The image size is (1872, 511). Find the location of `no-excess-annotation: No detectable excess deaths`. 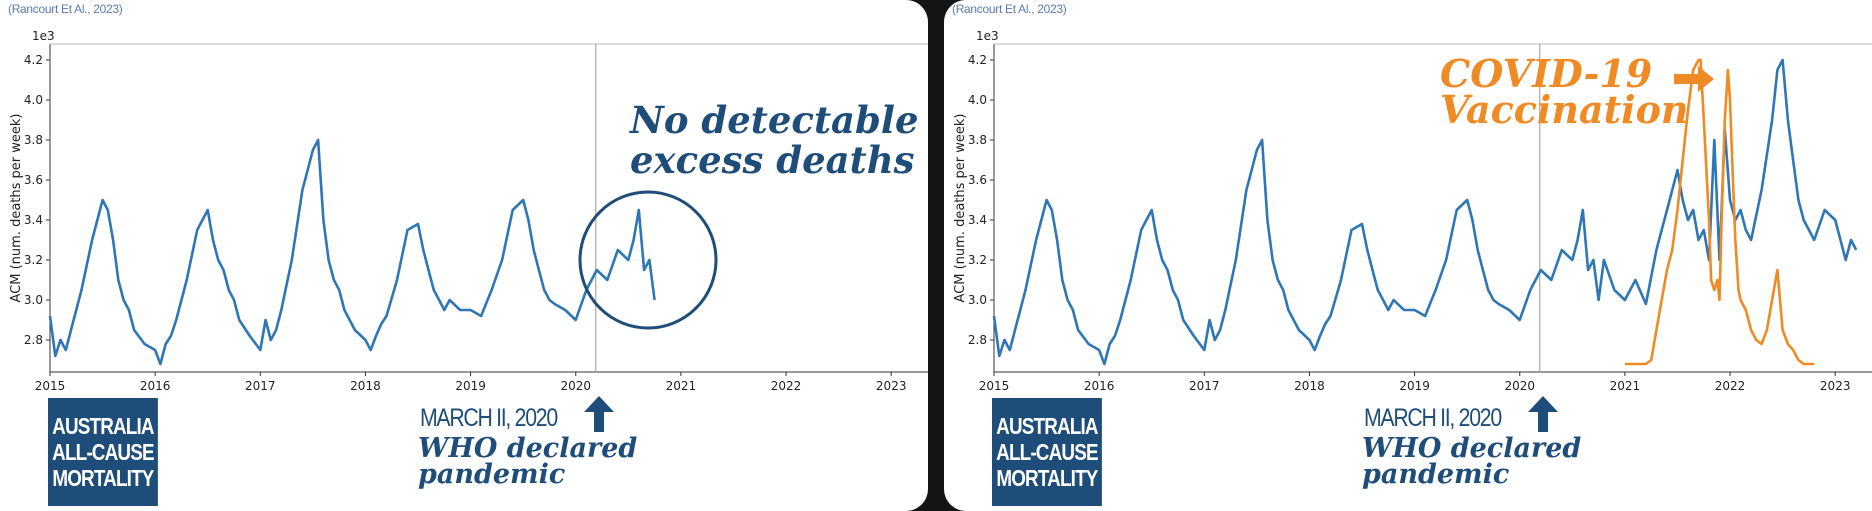

no-excess-annotation: No detectable excess deaths is located at coordinates (774, 140).